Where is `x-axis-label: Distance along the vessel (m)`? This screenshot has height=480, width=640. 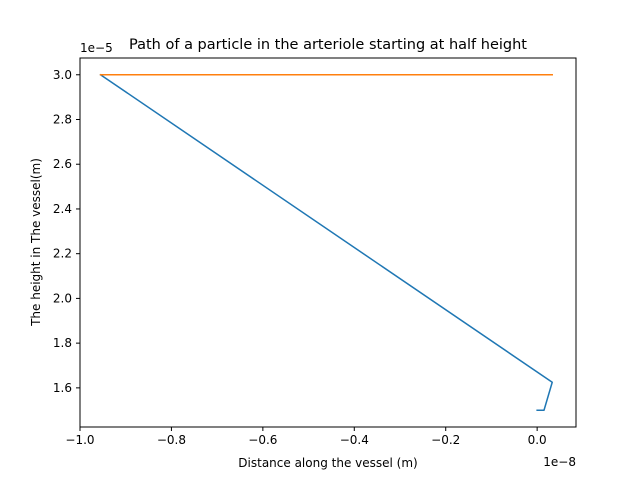 x-axis-label: Distance along the vessel (m) is located at coordinates (327, 463).